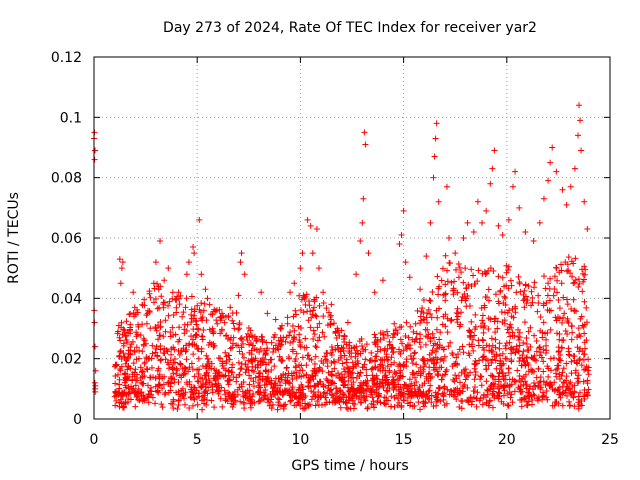  Describe the element at coordinates (66, 58) in the screenshot. I see `y-tick-label: 0.12` at that location.